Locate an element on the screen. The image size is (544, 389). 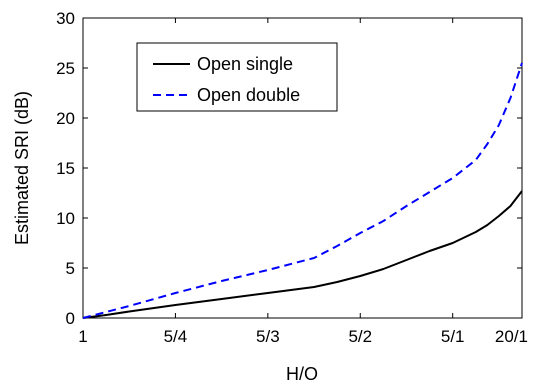
y-tick-label: 10 is located at coordinates (65, 218).